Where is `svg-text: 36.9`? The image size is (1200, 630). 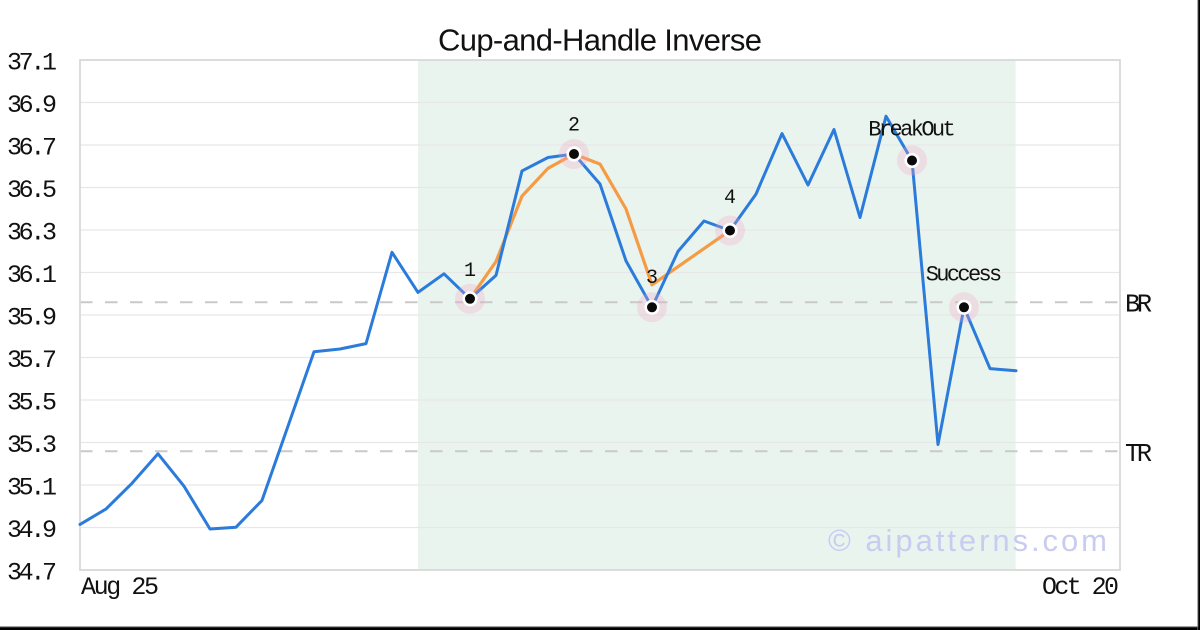
svg-text: 36.9 is located at coordinates (32, 105).